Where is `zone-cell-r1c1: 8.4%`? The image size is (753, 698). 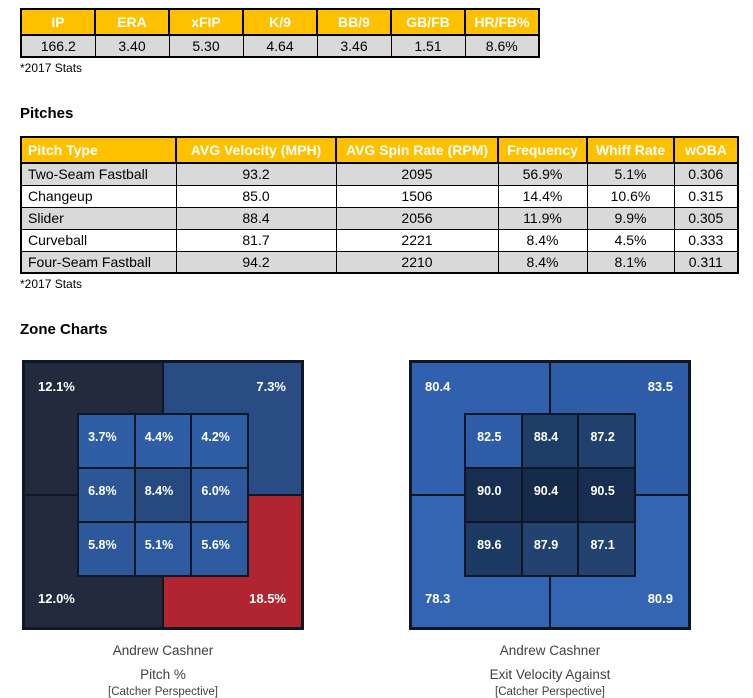 zone-cell-r1c1: 8.4% is located at coordinates (163, 495).